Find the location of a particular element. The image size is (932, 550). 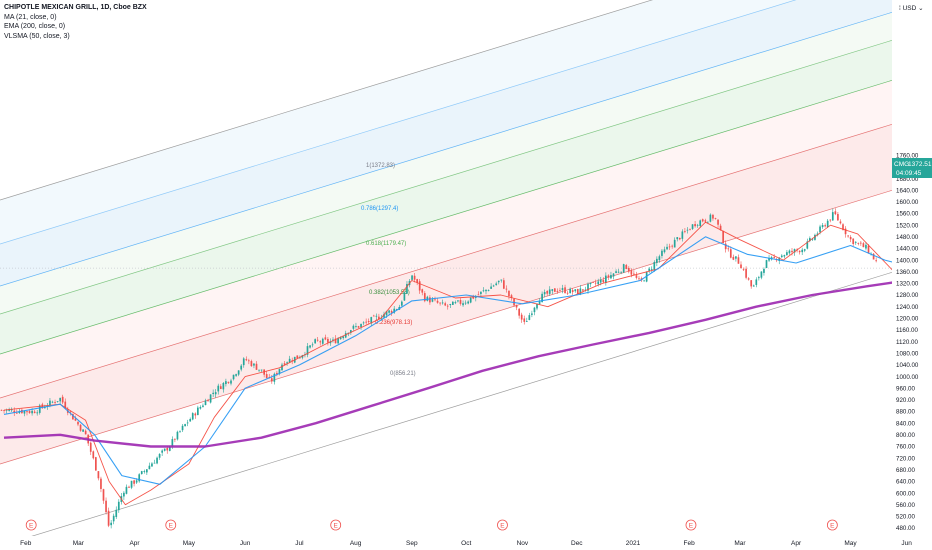

price-tick: 1120.00 is located at coordinates (907, 342).